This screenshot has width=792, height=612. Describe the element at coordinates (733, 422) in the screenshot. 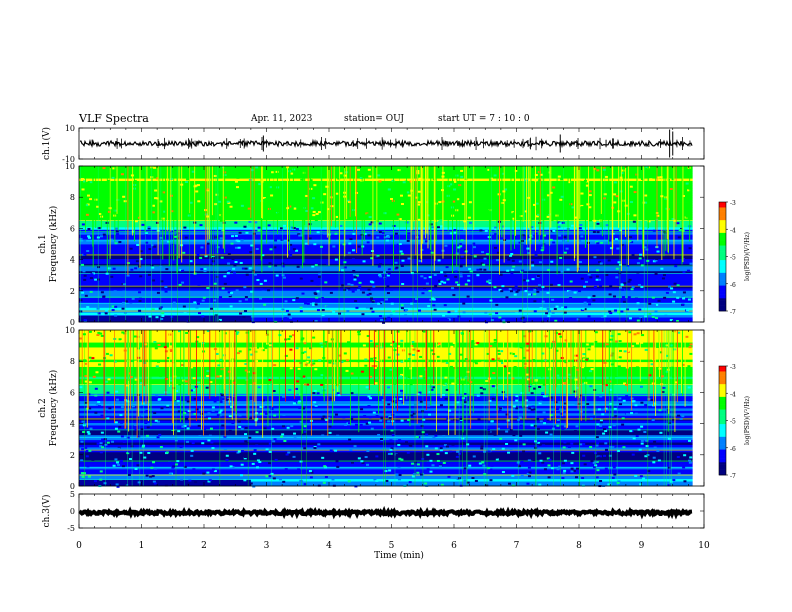

I see `colorbar-tick-label: -5` at that location.